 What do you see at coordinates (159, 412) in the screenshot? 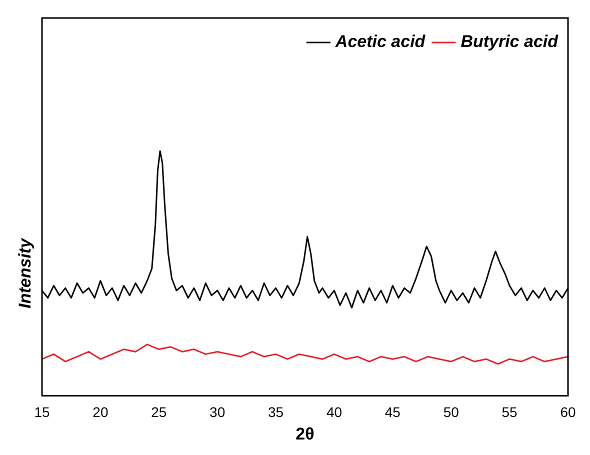
I see `x-tick-label: 25` at bounding box center [159, 412].